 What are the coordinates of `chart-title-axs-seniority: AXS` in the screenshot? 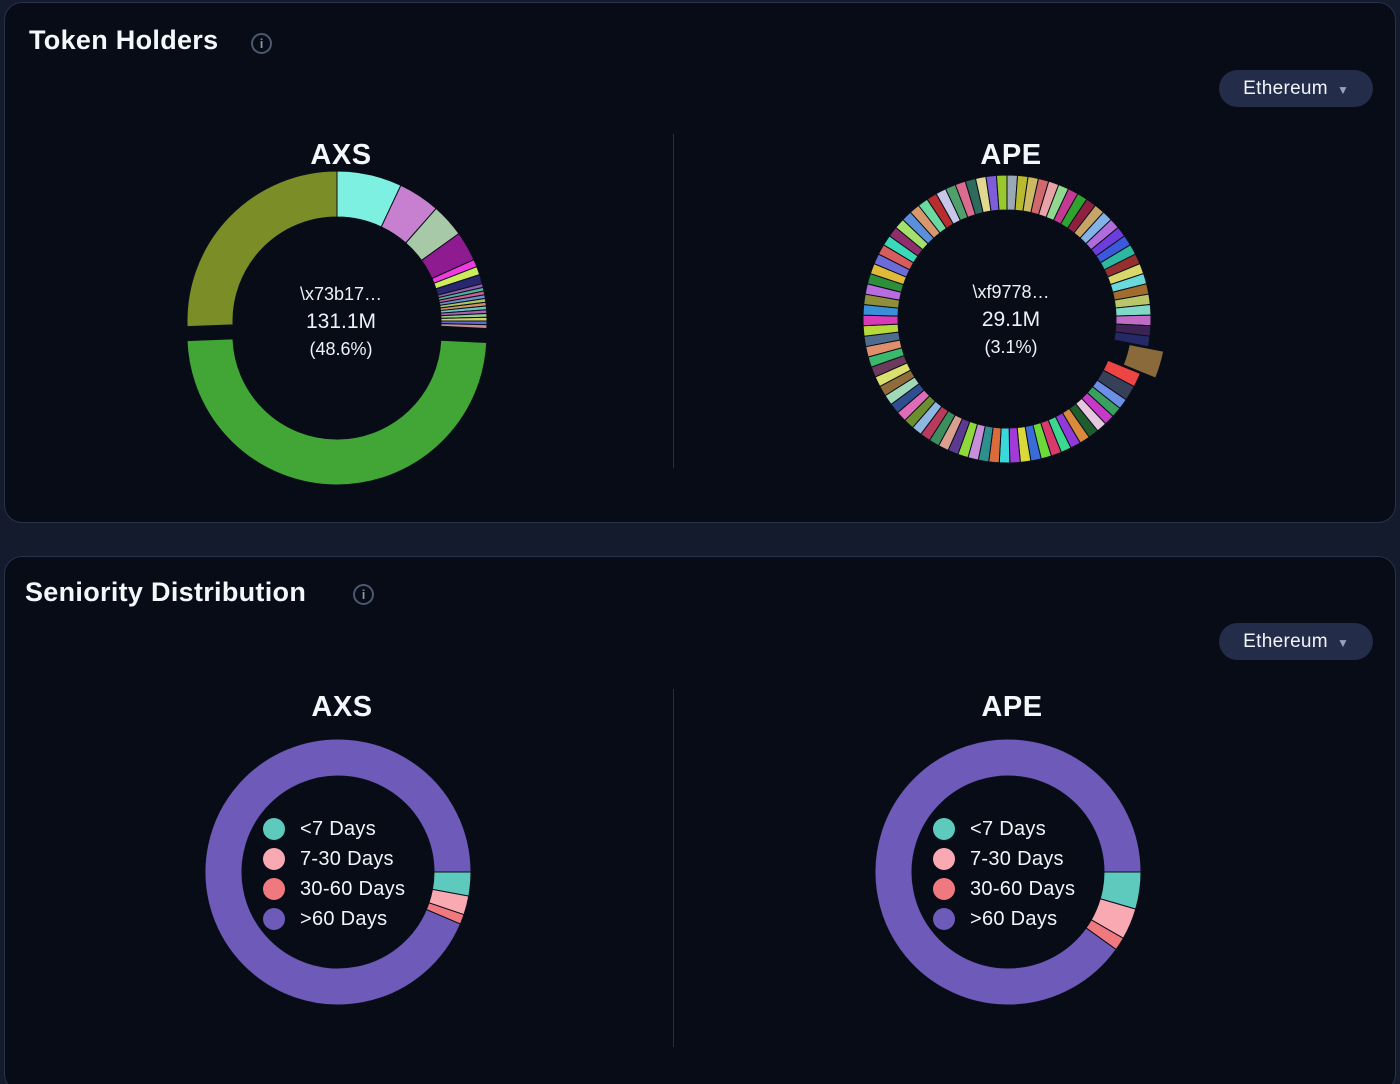 It's located at (342, 707).